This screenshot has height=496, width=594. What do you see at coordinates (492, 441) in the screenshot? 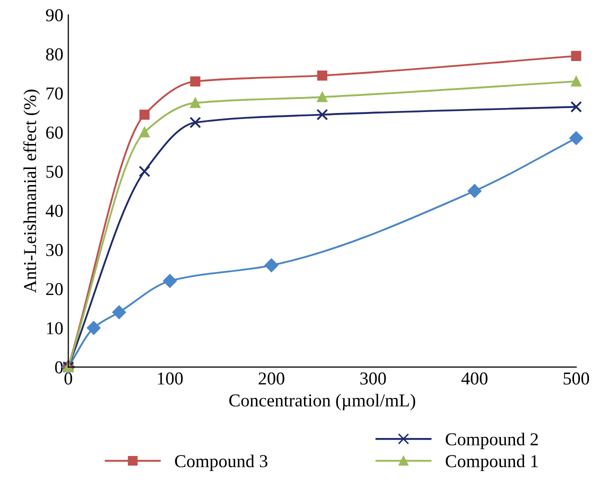
I see `legend-label: Compound 2` at bounding box center [492, 441].